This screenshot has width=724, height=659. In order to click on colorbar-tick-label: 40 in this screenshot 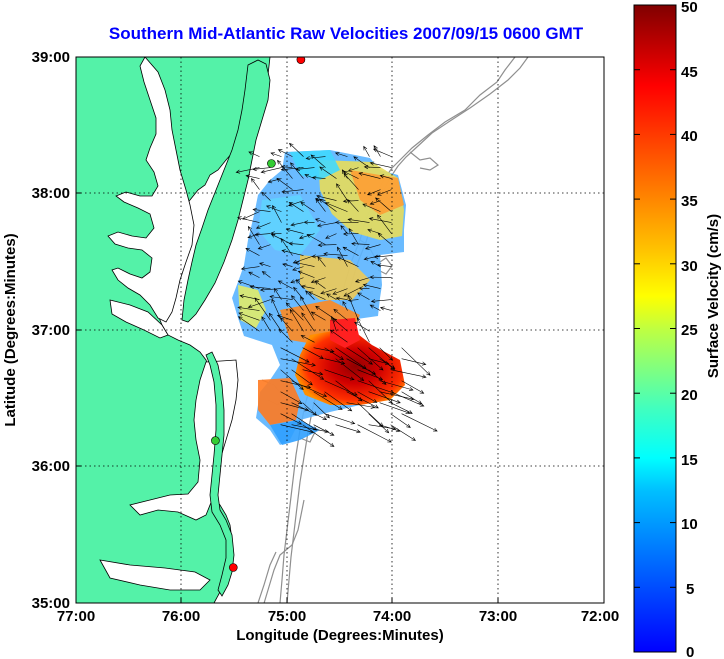, I will do `click(689, 136)`.